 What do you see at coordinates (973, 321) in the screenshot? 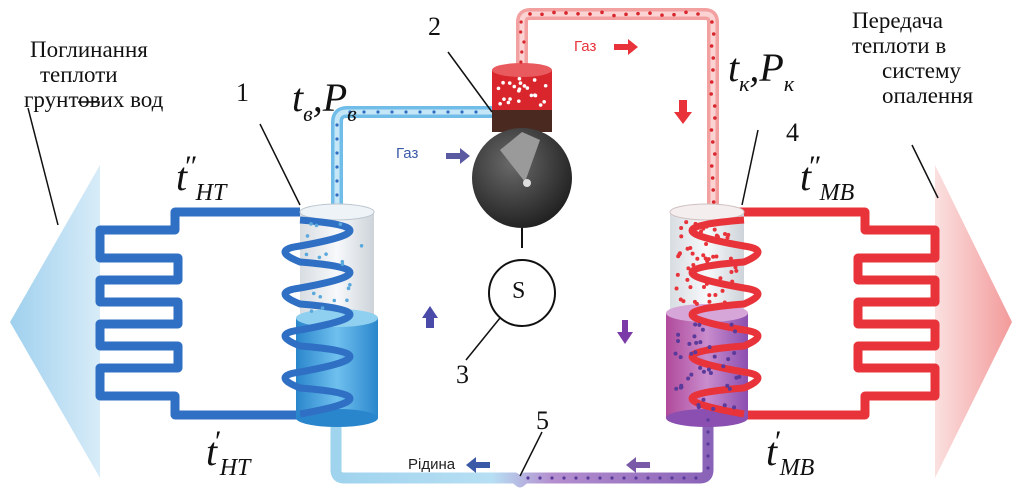
I see `heat-release-arrow` at bounding box center [973, 321].